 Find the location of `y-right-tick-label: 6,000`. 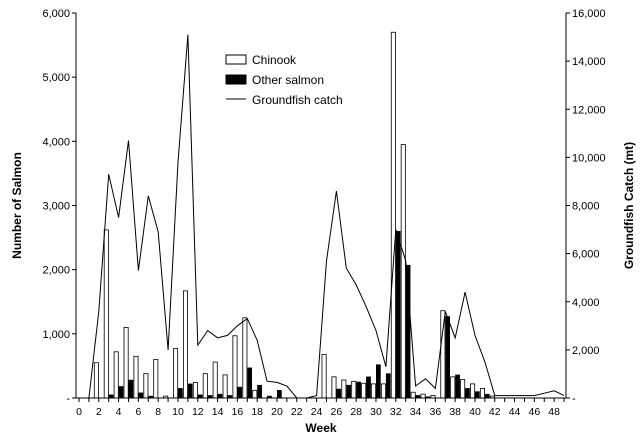

y-right-tick-label: 6,000 is located at coordinates (586, 255).